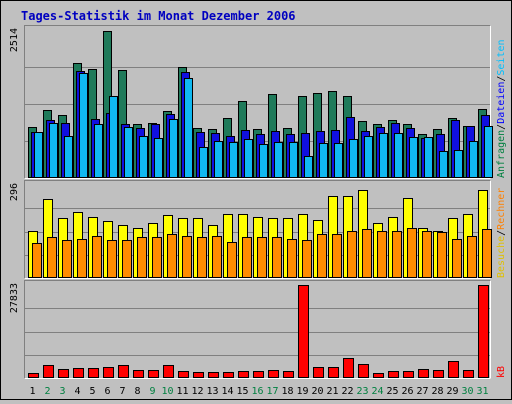 The width and height of the screenshot is (512, 404). What do you see at coordinates (317, 391) in the screenshot?
I see `x-tick-label: 20` at bounding box center [317, 391].